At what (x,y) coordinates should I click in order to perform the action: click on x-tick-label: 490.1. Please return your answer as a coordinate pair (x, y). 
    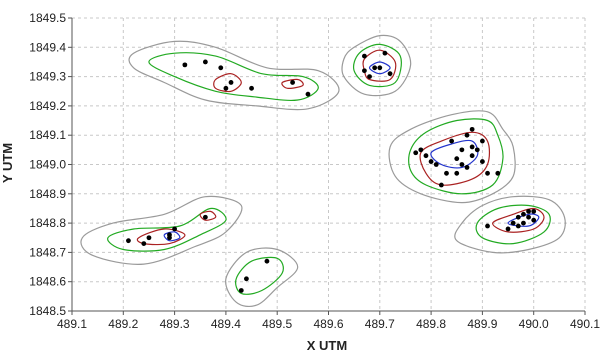
    Looking at the image, I should click on (585, 324).